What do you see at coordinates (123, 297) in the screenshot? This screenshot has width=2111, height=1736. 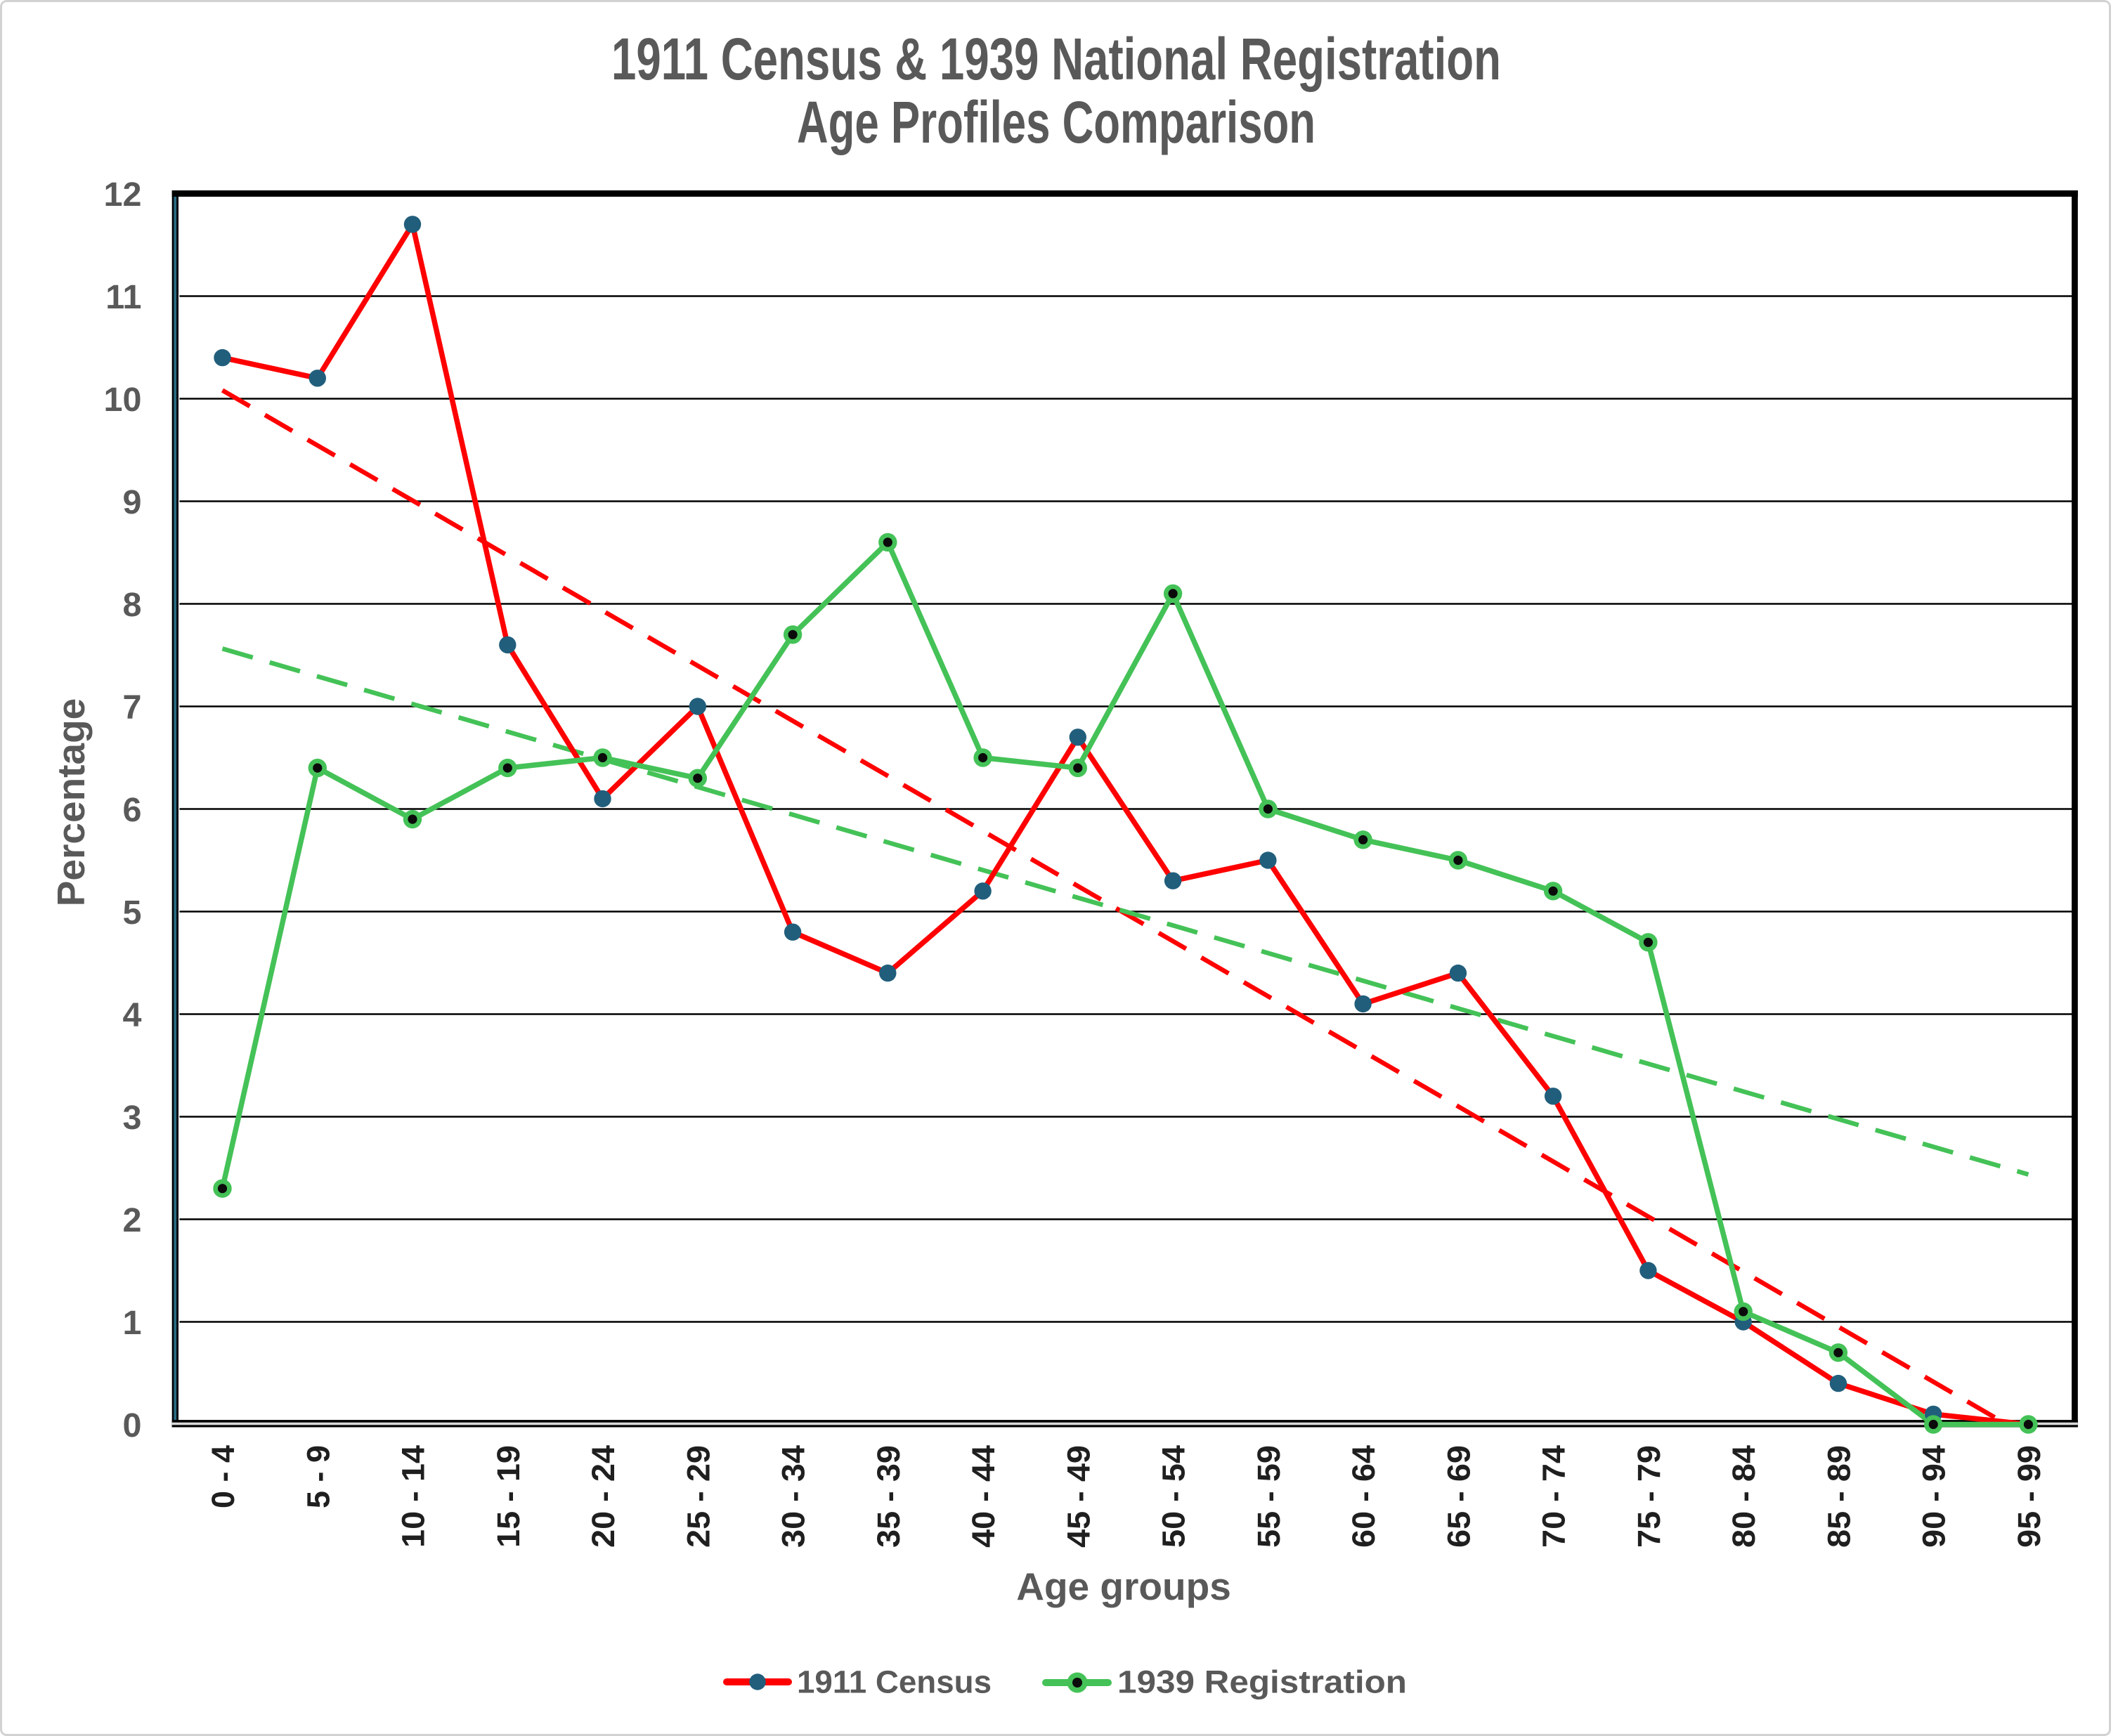 I see `svg-text: 11` at bounding box center [123, 297].